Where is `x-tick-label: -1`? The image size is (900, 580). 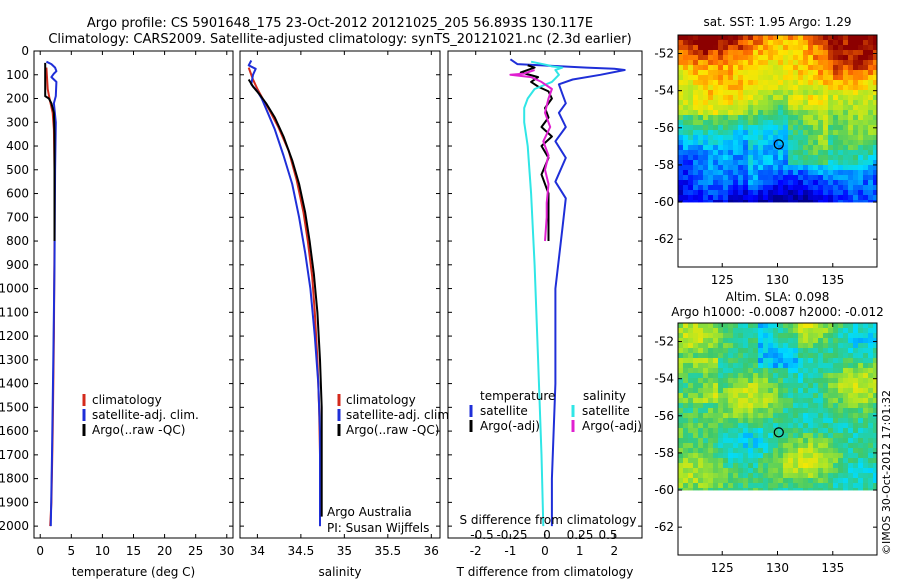
x-tick-label: -1 is located at coordinates (510, 551).